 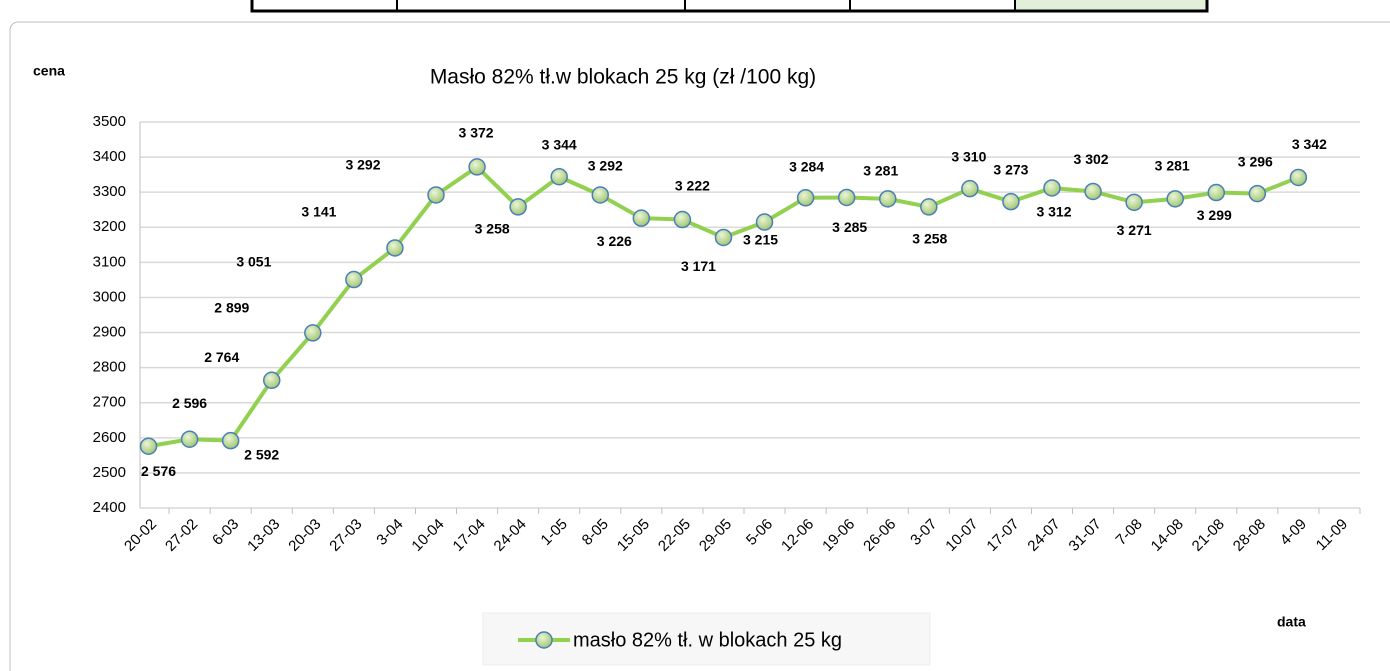 What do you see at coordinates (140, 535) in the screenshot?
I see `x-tick-label: 20-02` at bounding box center [140, 535].